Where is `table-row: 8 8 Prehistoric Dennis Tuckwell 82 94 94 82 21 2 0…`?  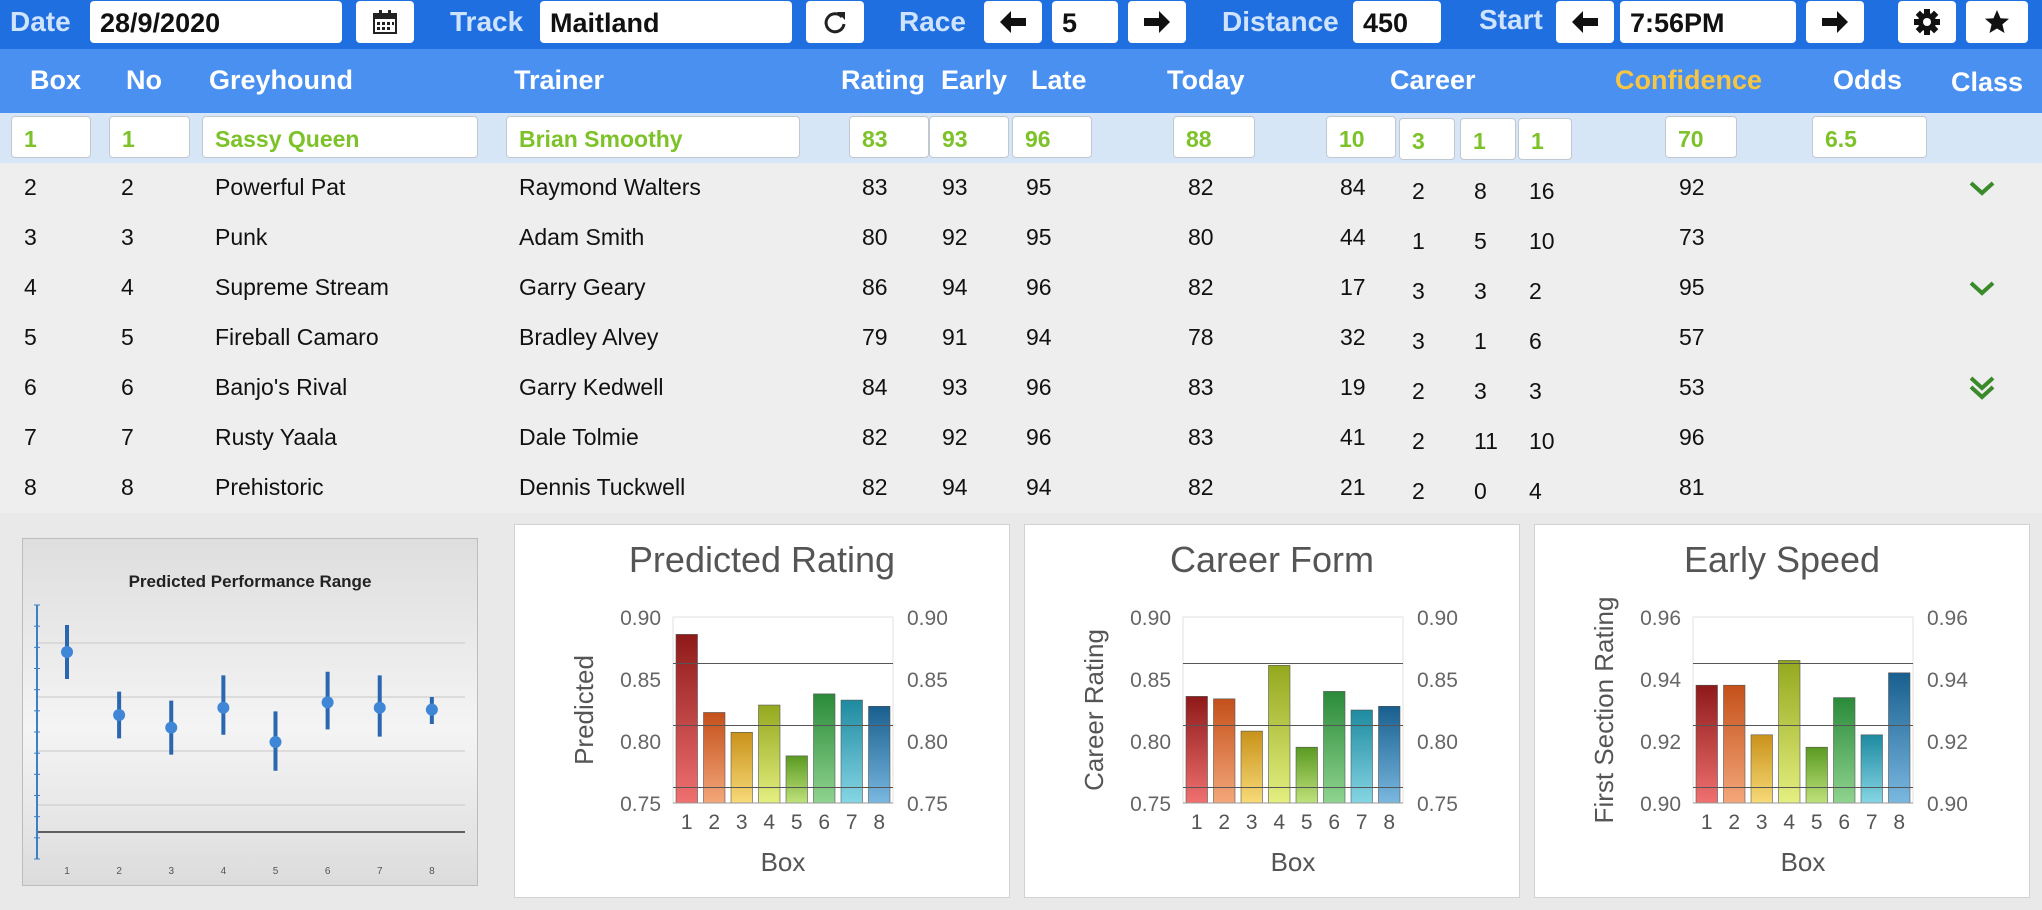 table-row: 8 8 Prehistoric Dennis Tuckwell 82 94 94 82 21 2 0… is located at coordinates (1021, 488).